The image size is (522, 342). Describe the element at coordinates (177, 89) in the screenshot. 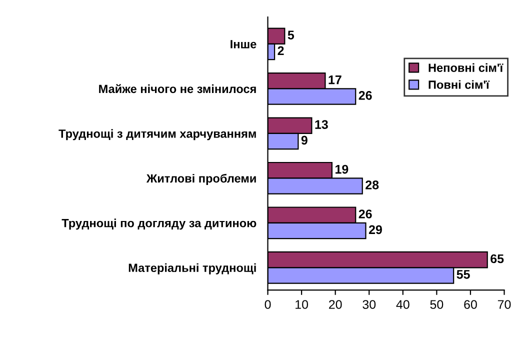

I see `y-tick-label: Майже нічого не змінилося` at that location.